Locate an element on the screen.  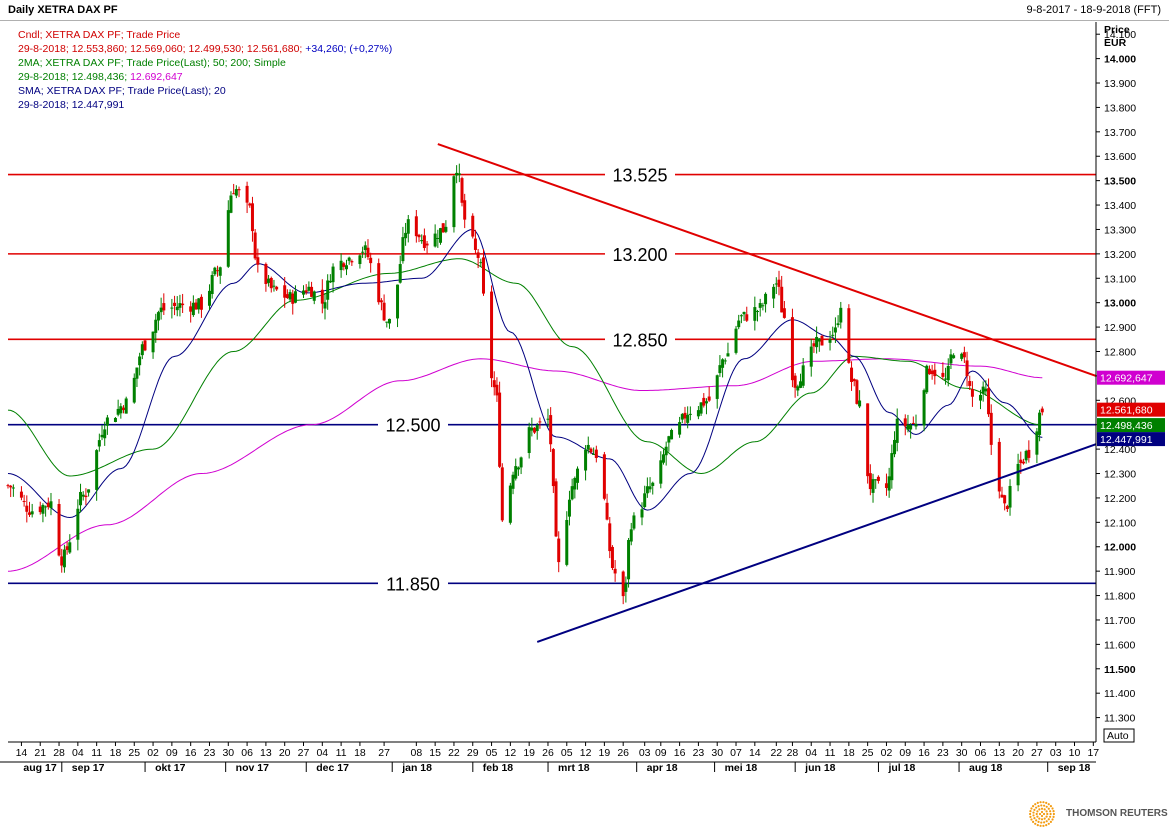
y-tick-label: 13.400 is located at coordinates (1120, 206).